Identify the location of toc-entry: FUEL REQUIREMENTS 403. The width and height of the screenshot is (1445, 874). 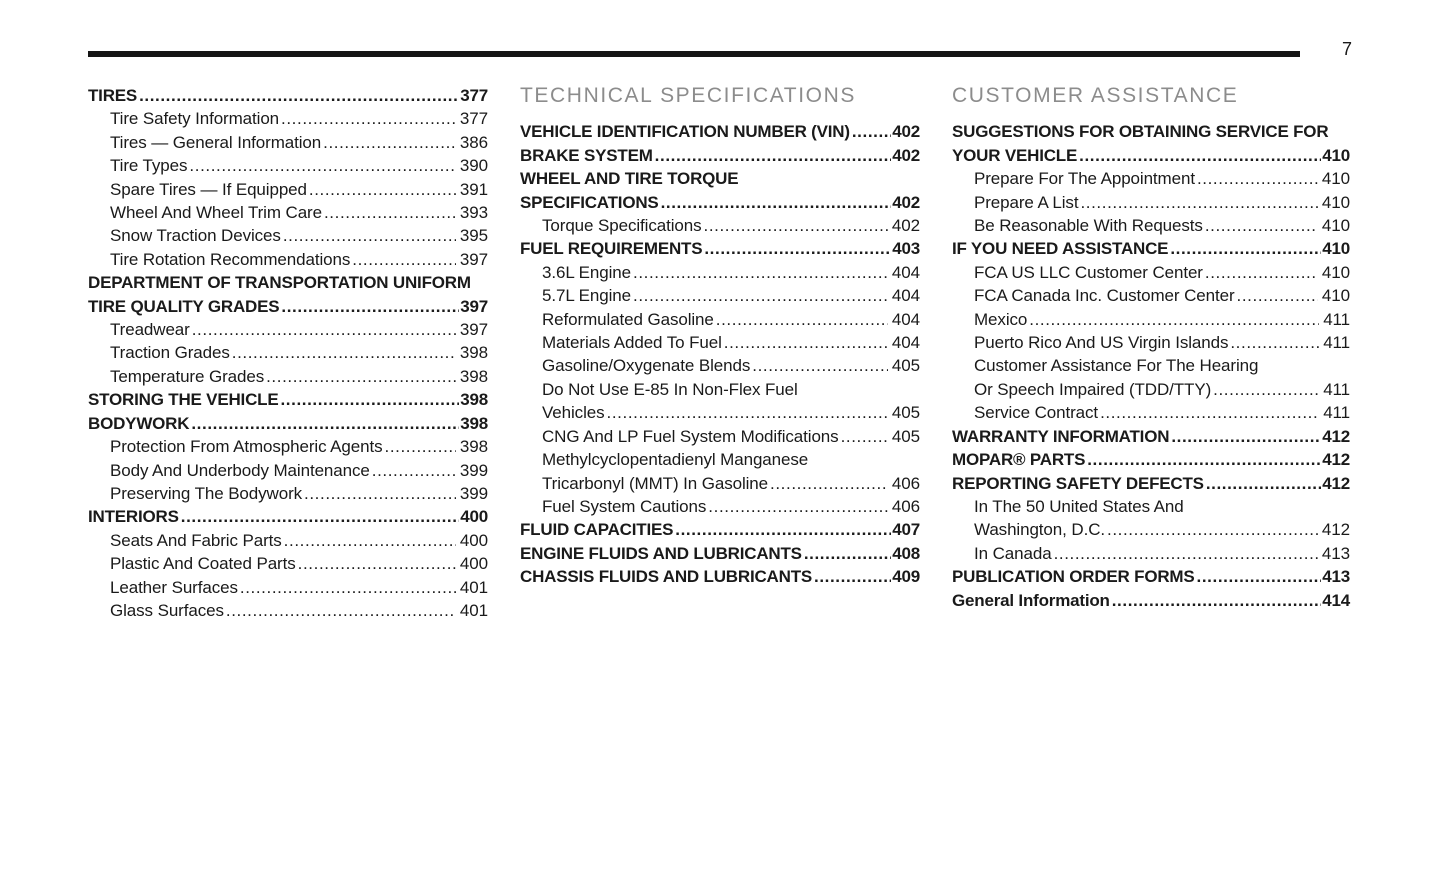
(720, 248).